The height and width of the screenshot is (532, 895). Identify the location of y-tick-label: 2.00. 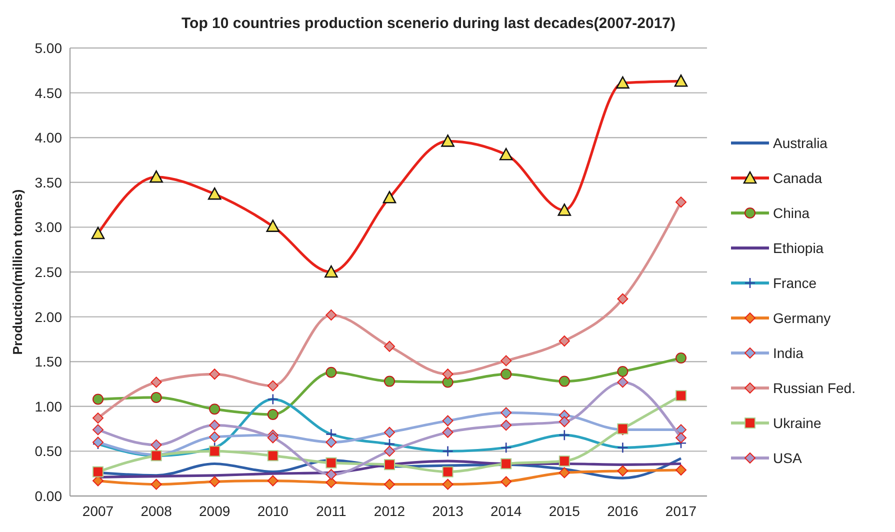
(48, 316).